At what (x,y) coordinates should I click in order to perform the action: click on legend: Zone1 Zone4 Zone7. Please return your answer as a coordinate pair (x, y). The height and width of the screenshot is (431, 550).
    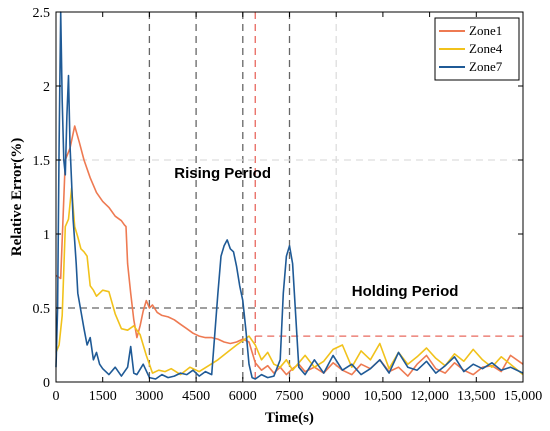
    Looking at the image, I should click on (477, 49).